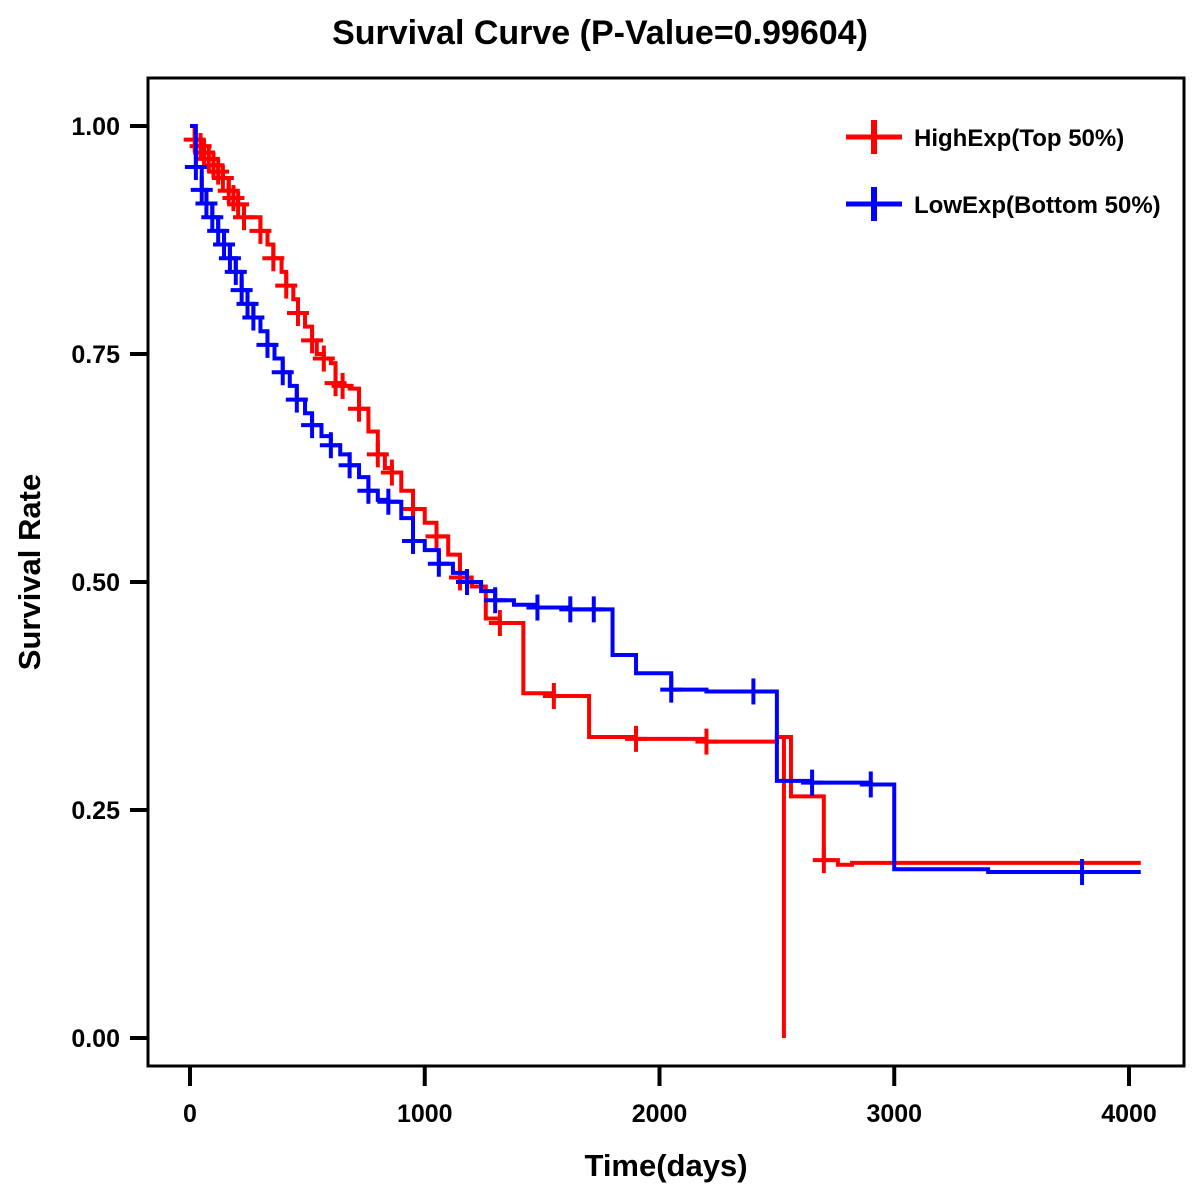 The width and height of the screenshot is (1200, 1200). Describe the element at coordinates (1129, 1114) in the screenshot. I see `x-tick-label: 4000` at that location.